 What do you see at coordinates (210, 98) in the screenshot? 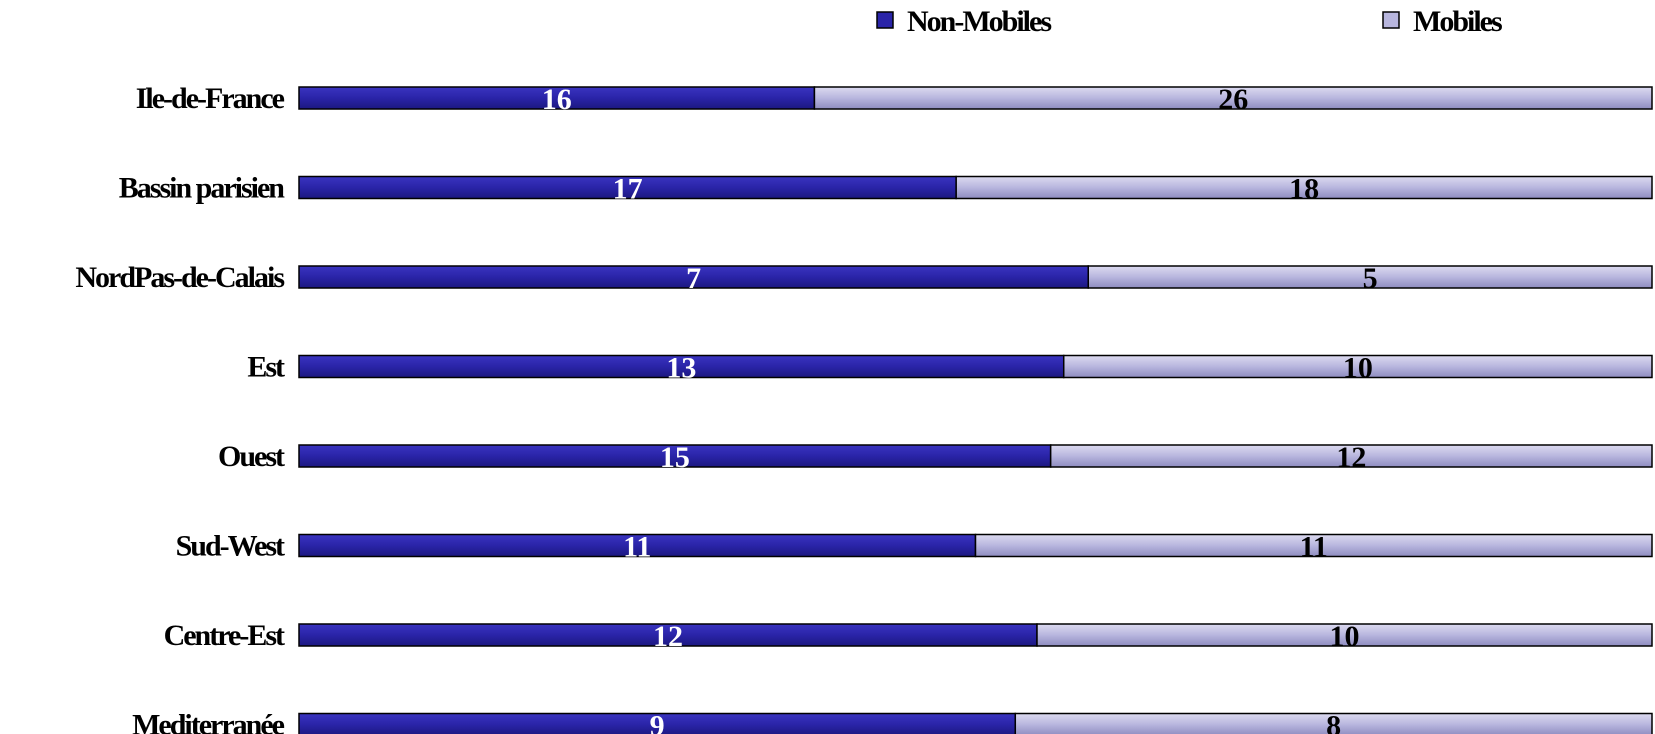
I see `category-label-ile-de-france: Ile-de-France` at bounding box center [210, 98].